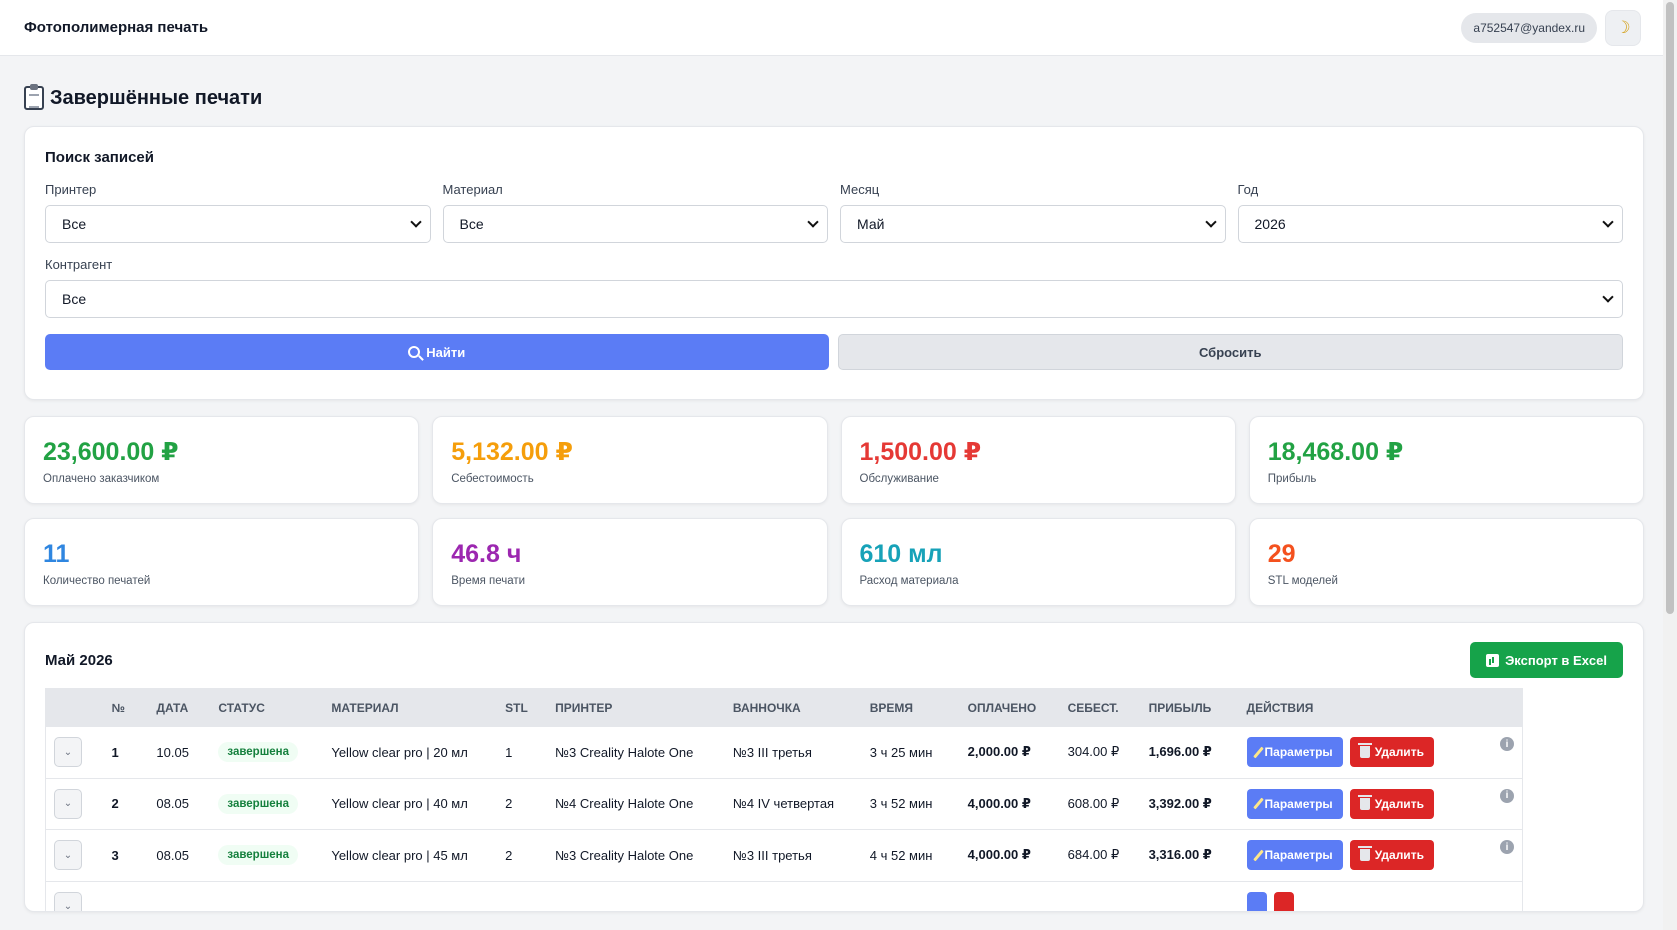  What do you see at coordinates (1189, 895) in the screenshot?
I see `cell-profit` at bounding box center [1189, 895].